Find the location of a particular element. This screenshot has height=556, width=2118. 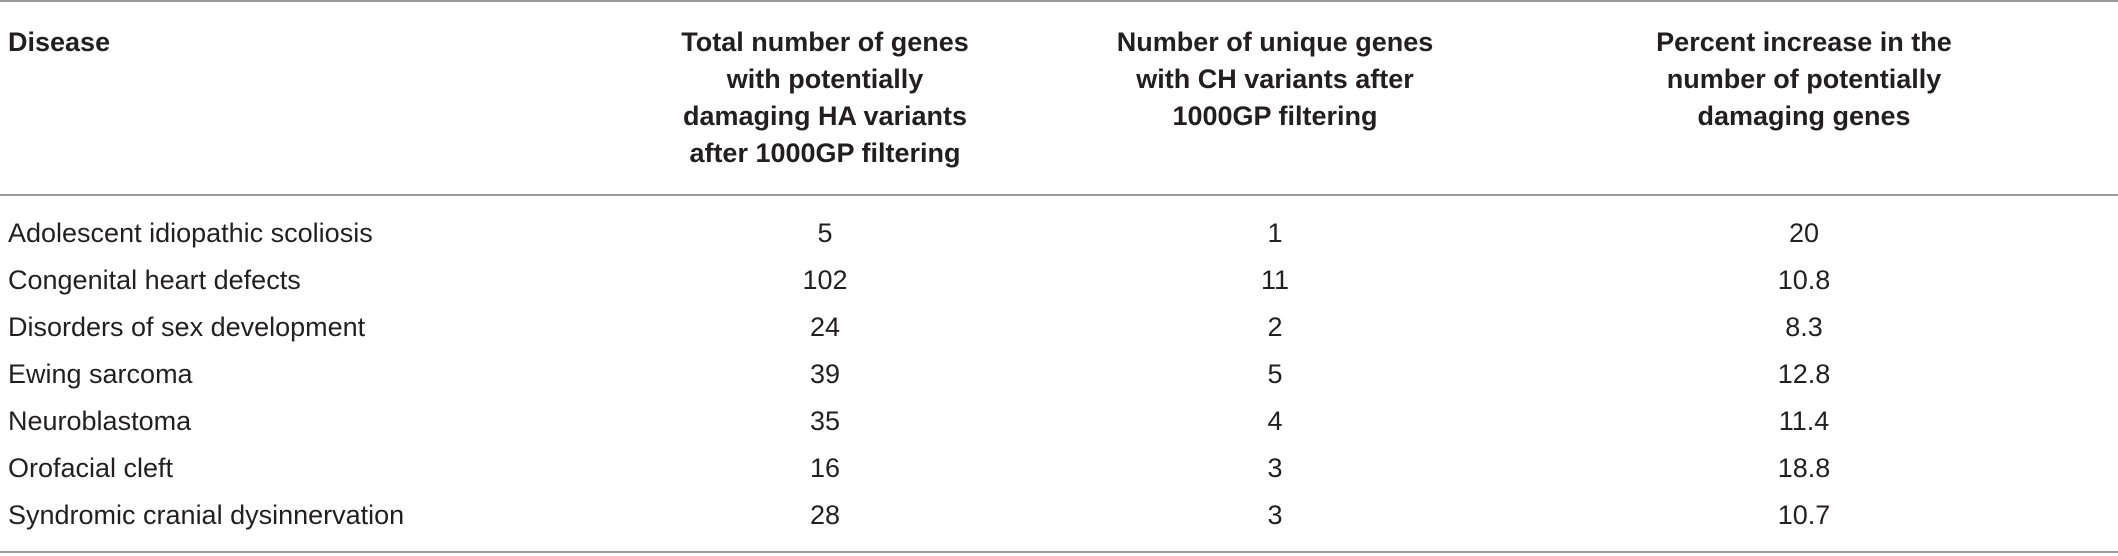

header-total-genes-line: Total number of genes is located at coordinates (825, 42).